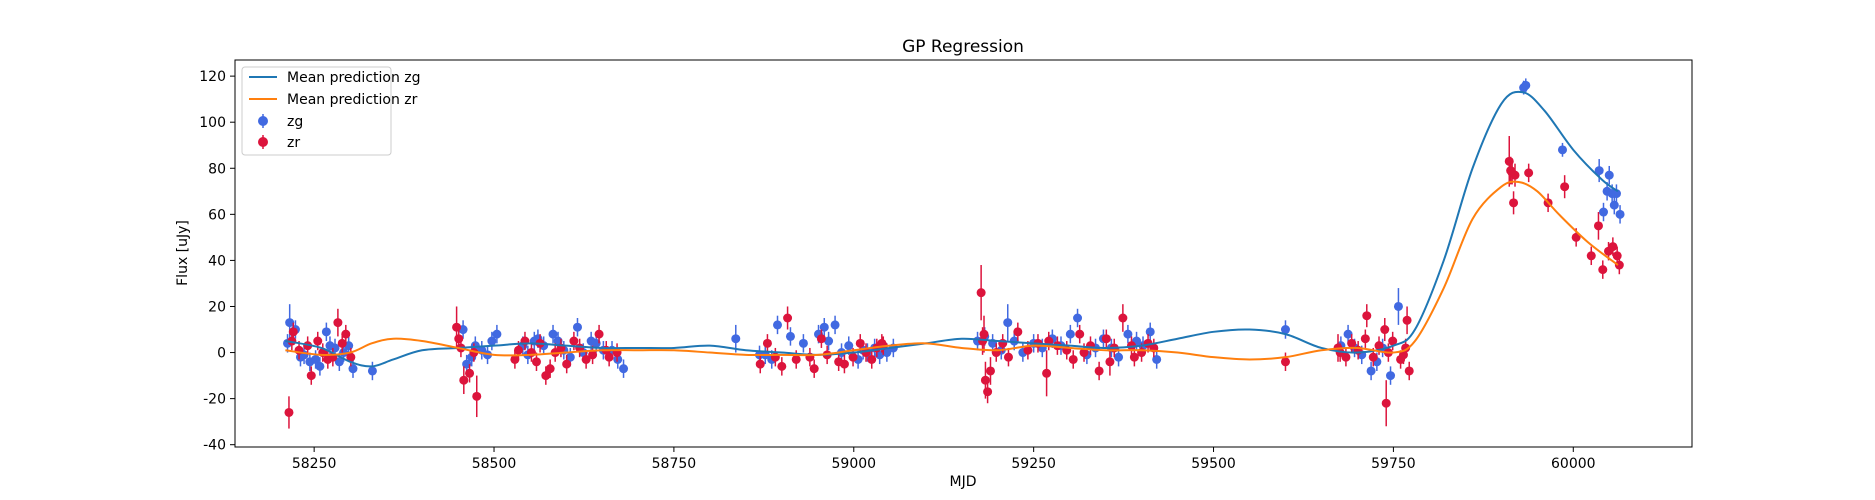  I want to click on y-tick-label: -20, so click(214, 400).